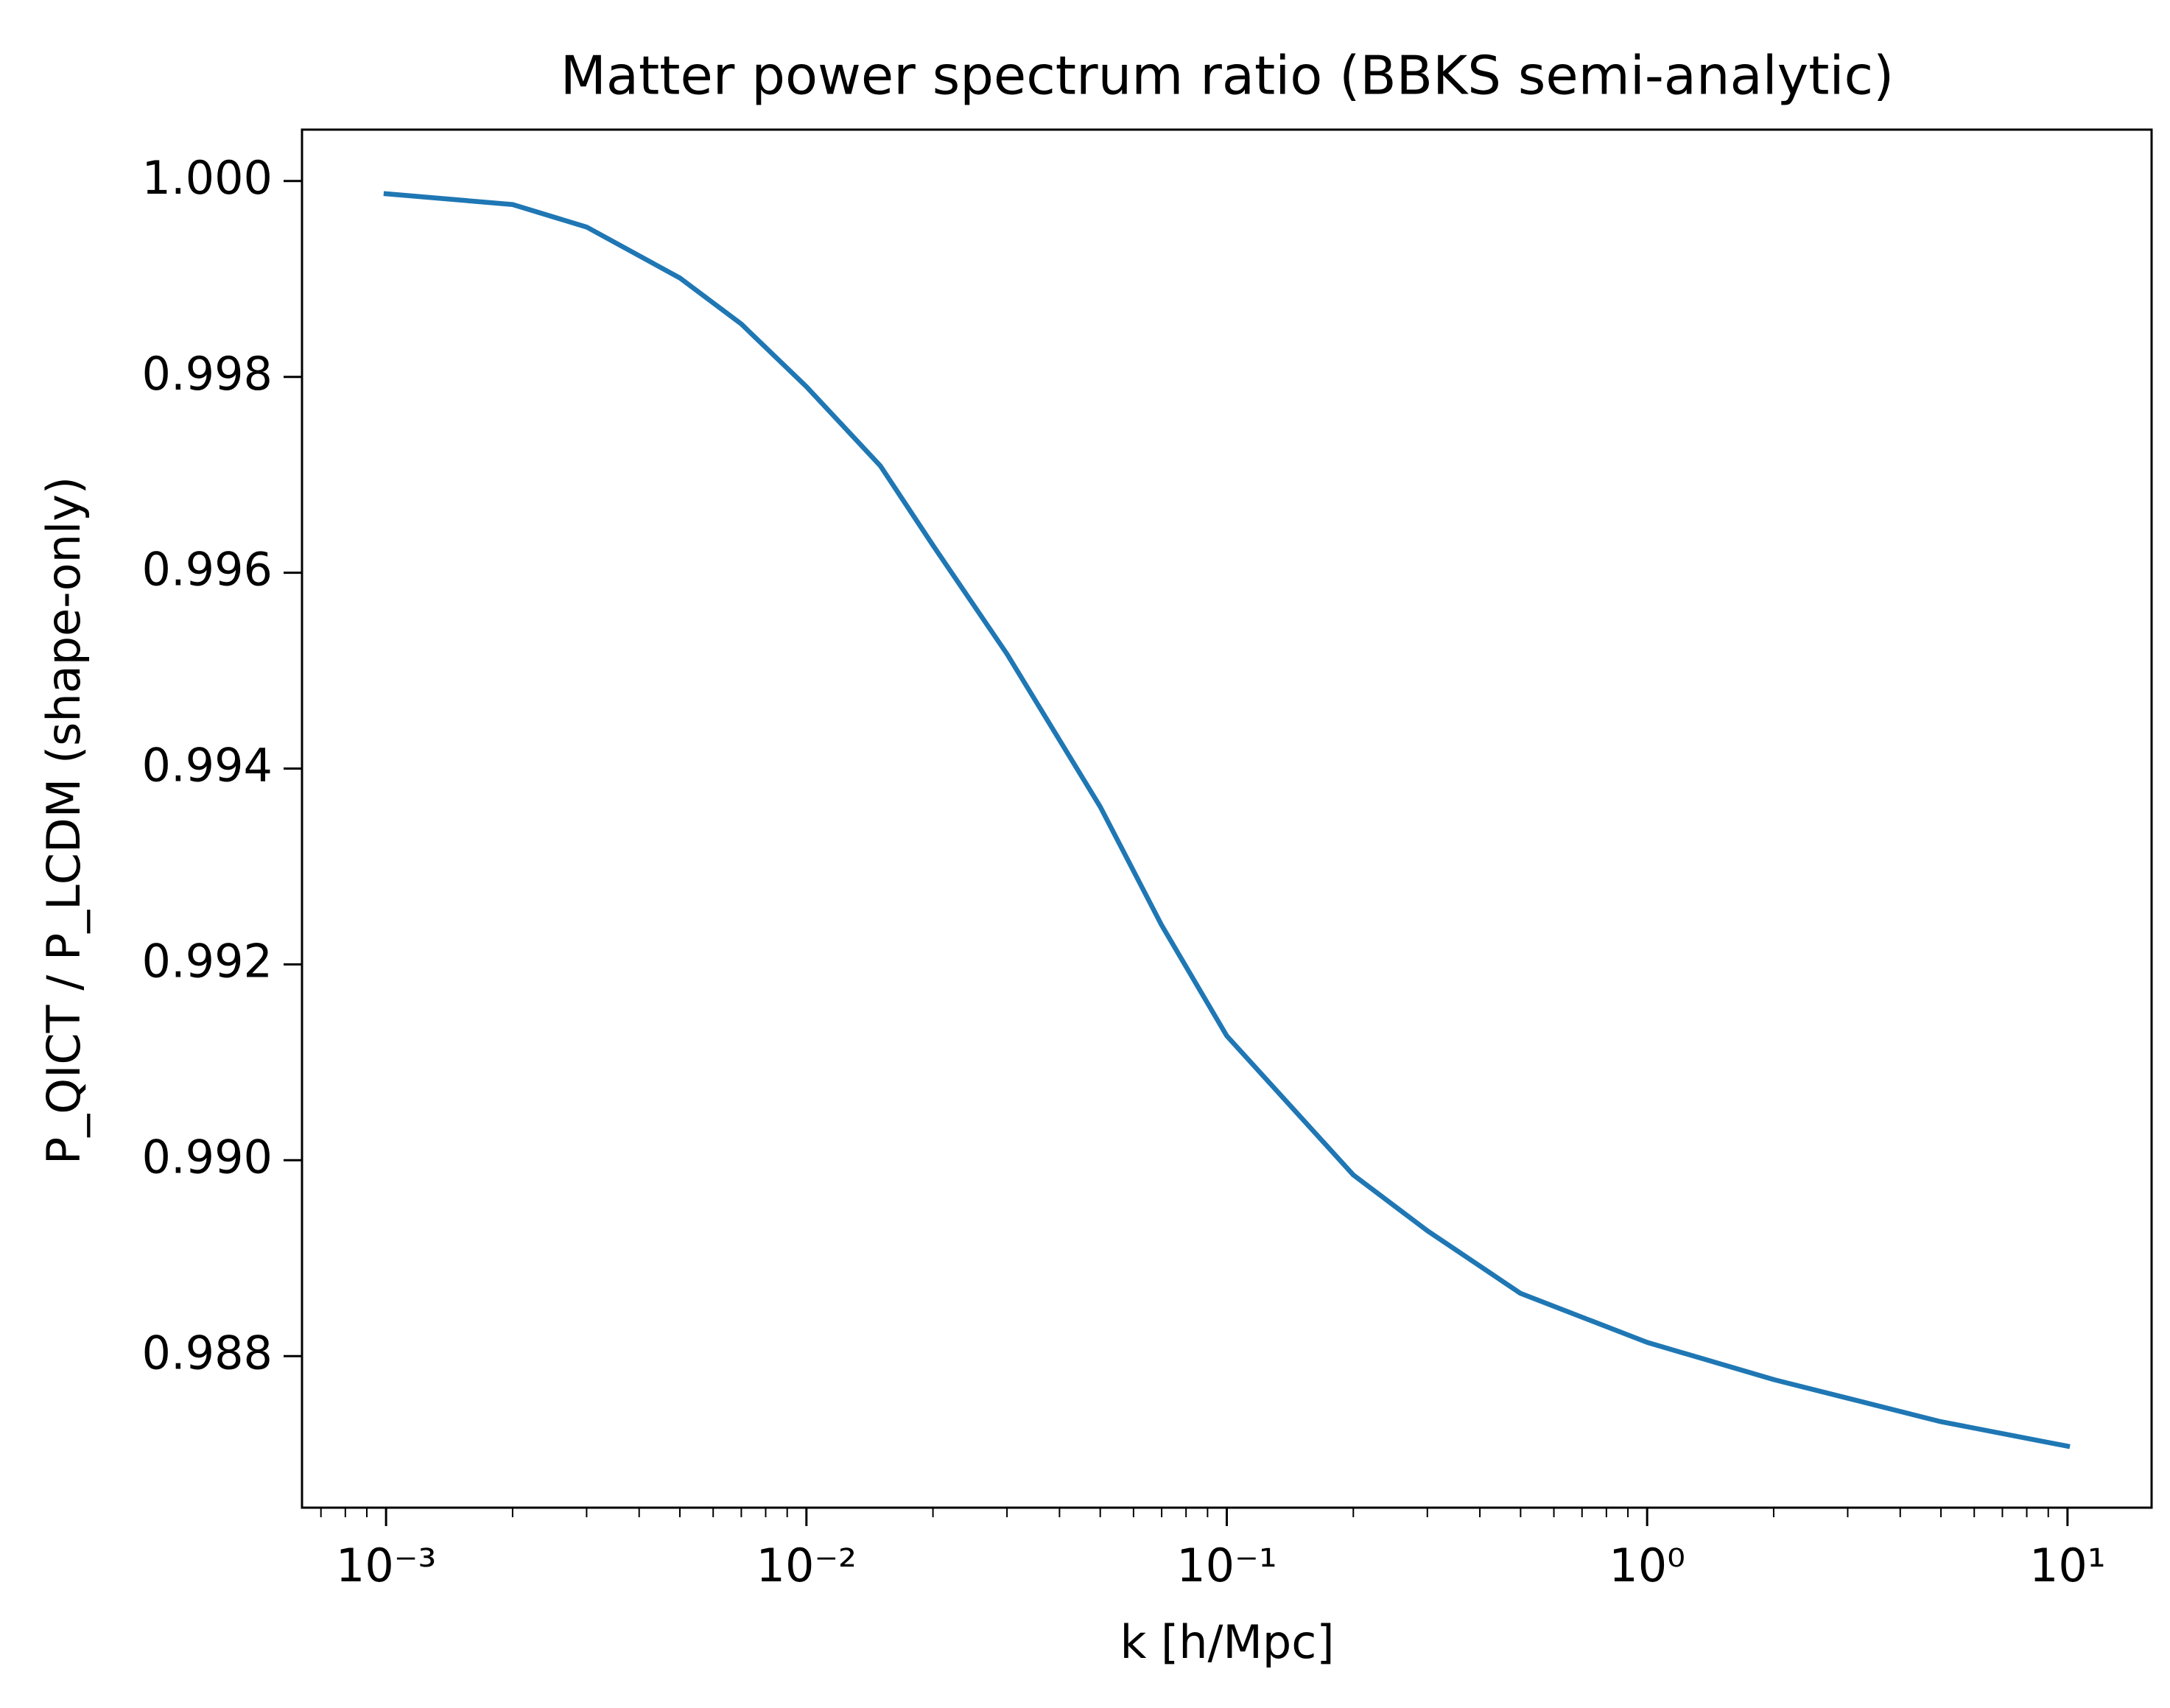  I want to click on y-tick-label: 0.990, so click(207, 1157).